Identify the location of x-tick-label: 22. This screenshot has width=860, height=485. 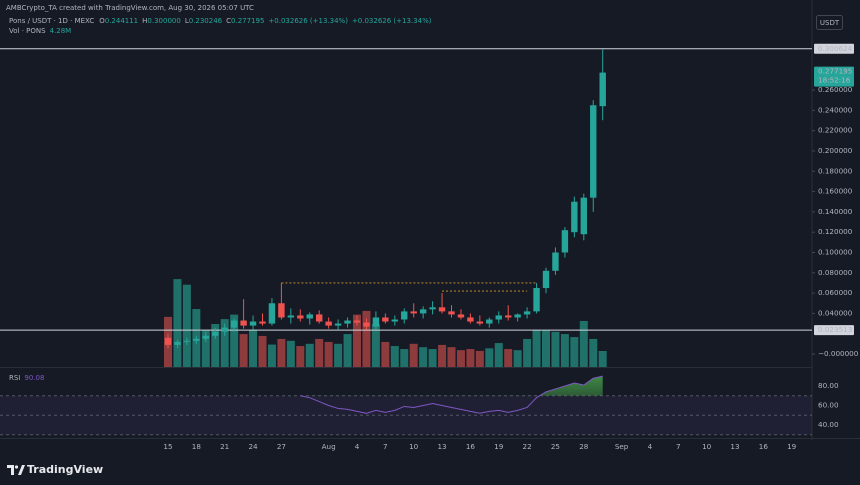
(527, 446).